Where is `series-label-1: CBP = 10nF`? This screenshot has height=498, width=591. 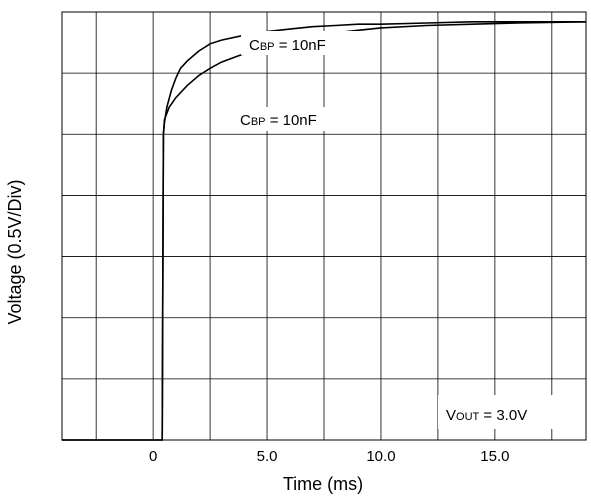 series-label-1: CBP = 10nF is located at coordinates (308, 43).